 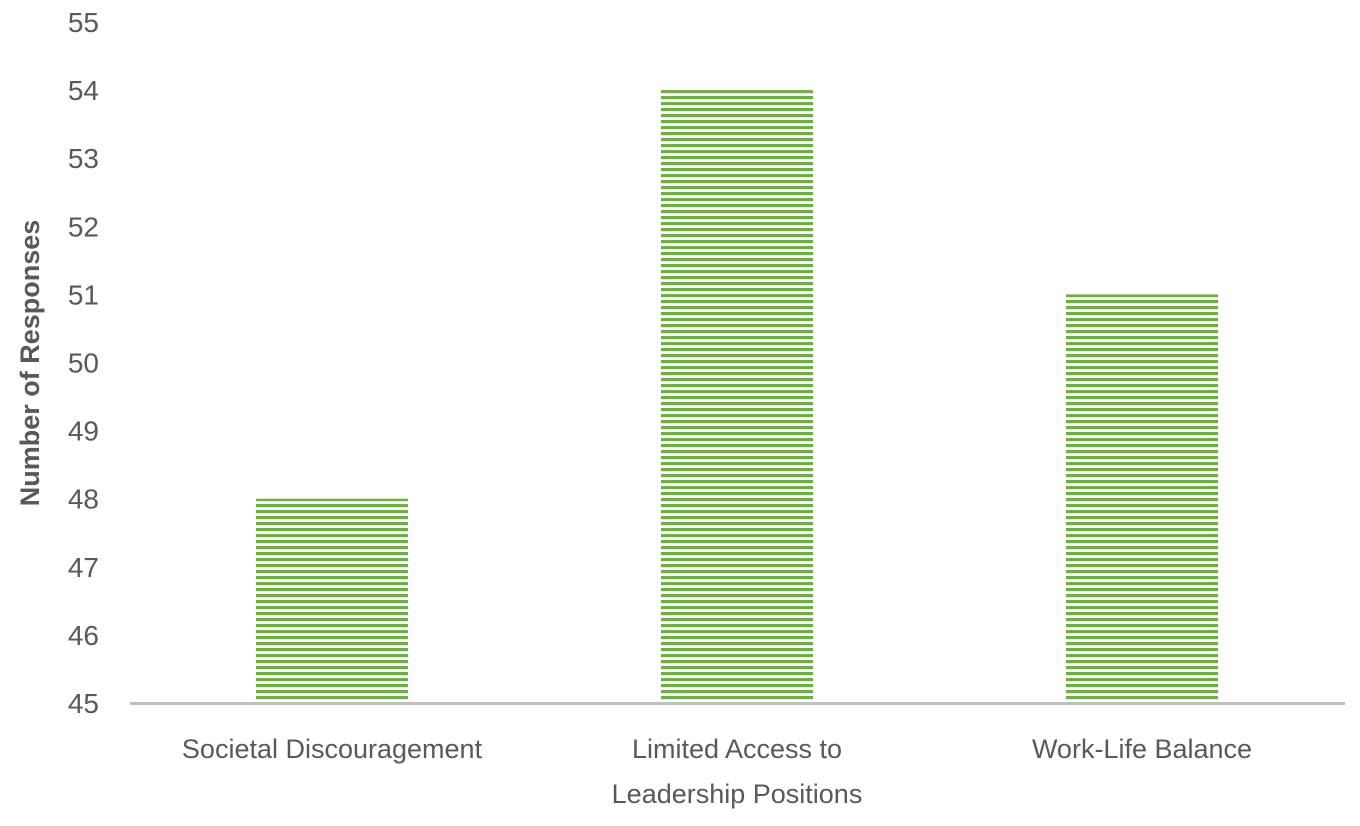 I want to click on y-tick-label: 54, so click(x=83, y=90).